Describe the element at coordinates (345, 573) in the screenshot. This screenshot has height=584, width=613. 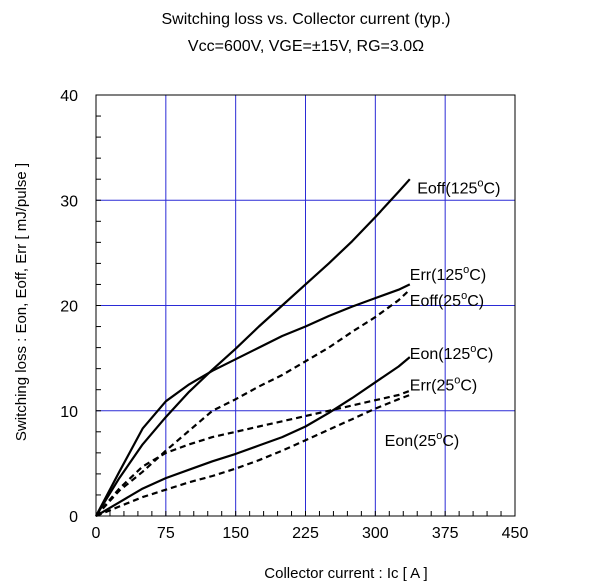
I see `x-axis-label: Collector current : Ic [ A ]` at that location.